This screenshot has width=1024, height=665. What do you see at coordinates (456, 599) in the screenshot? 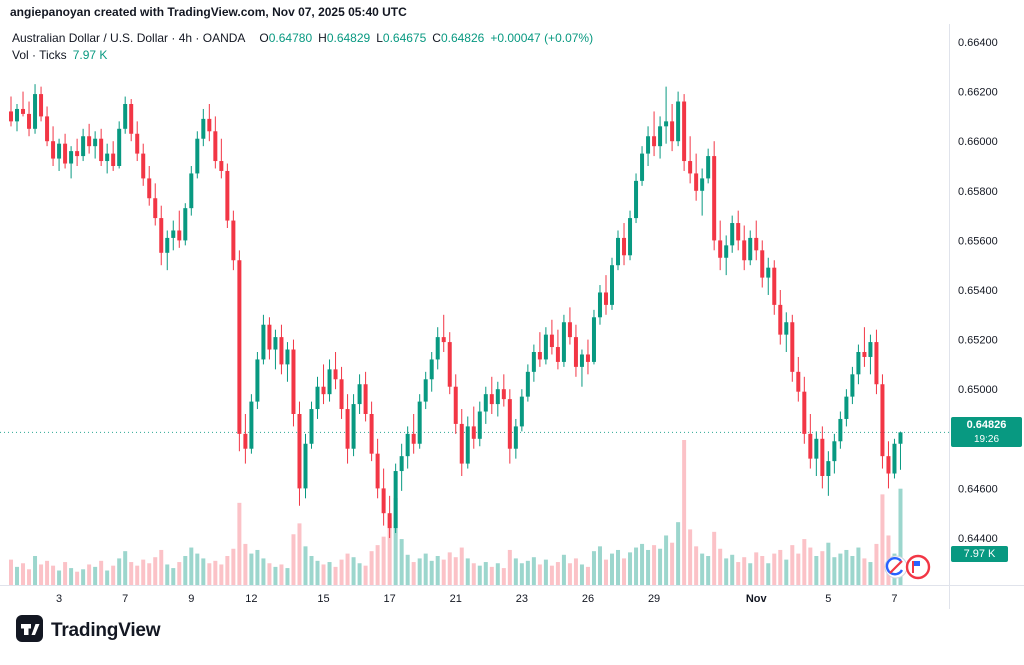
I see `time-tick-label: 21` at bounding box center [456, 599].